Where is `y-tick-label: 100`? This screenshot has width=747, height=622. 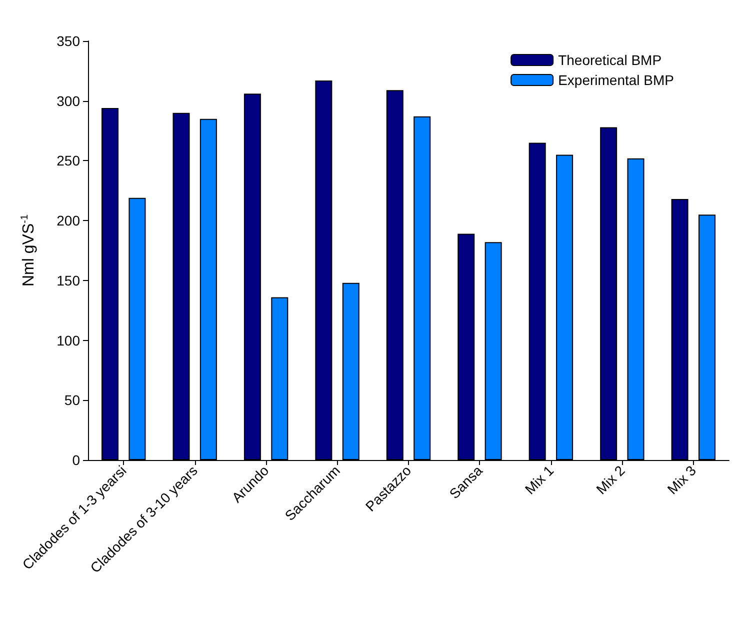
y-tick-label: 100 is located at coordinates (68, 340).